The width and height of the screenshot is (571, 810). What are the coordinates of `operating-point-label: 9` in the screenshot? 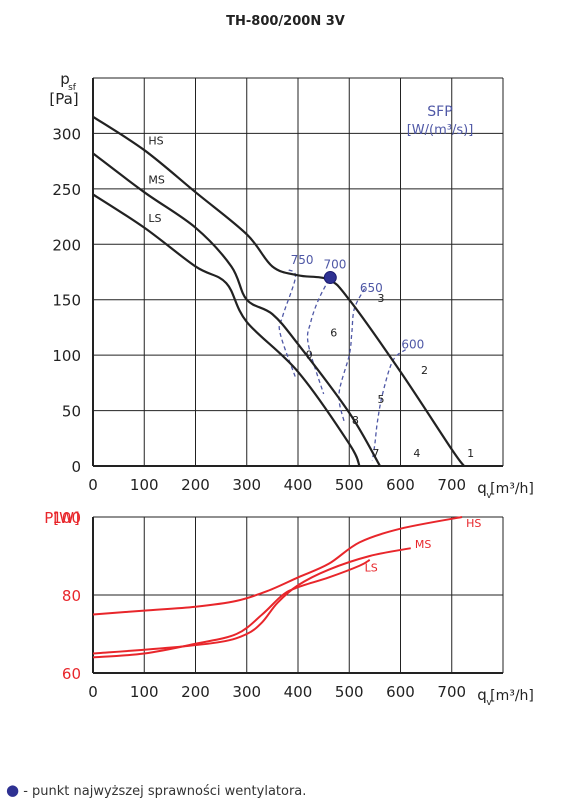 It's located at (309, 354).